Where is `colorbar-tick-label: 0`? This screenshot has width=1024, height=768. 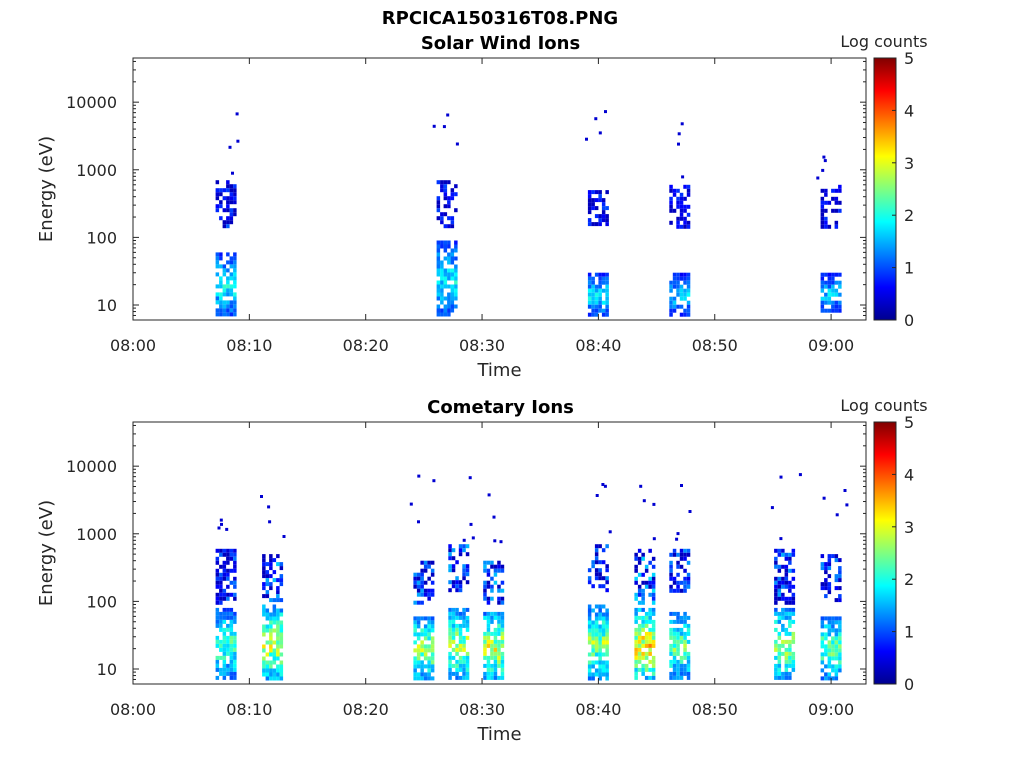 colorbar-tick-label: 0 is located at coordinates (909, 684).